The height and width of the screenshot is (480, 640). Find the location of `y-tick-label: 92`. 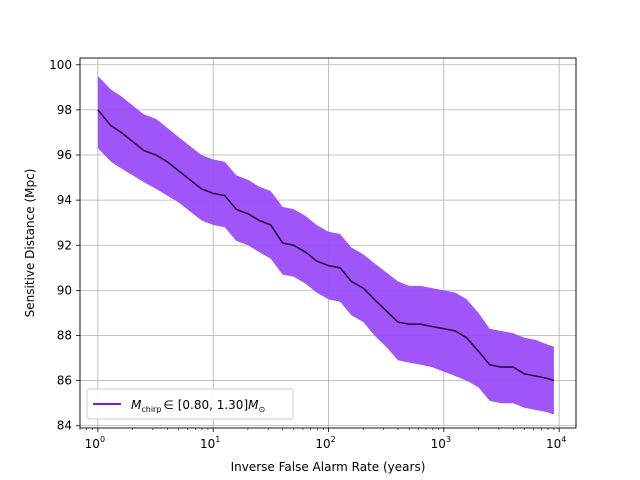

y-tick-label: 92 is located at coordinates (64, 245).